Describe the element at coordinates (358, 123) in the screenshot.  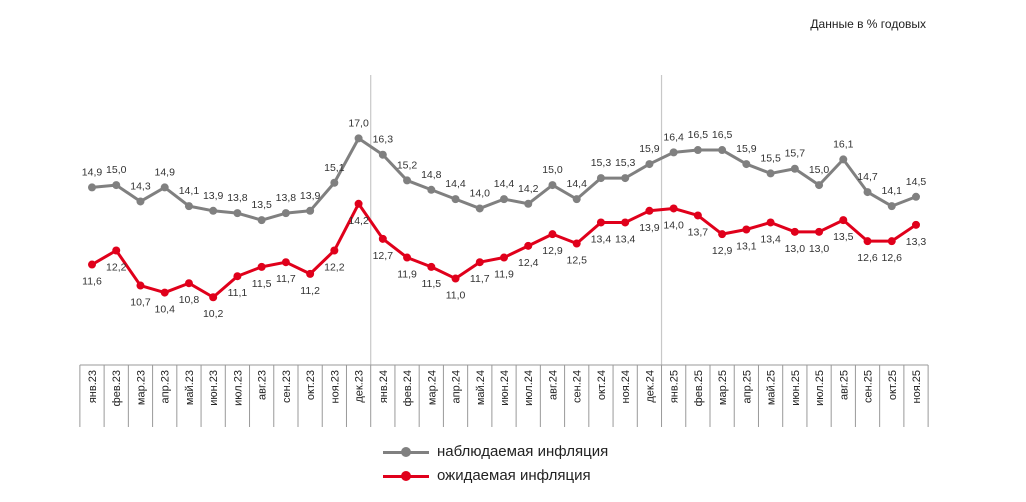
I see `data-label: 17,0` at that location.